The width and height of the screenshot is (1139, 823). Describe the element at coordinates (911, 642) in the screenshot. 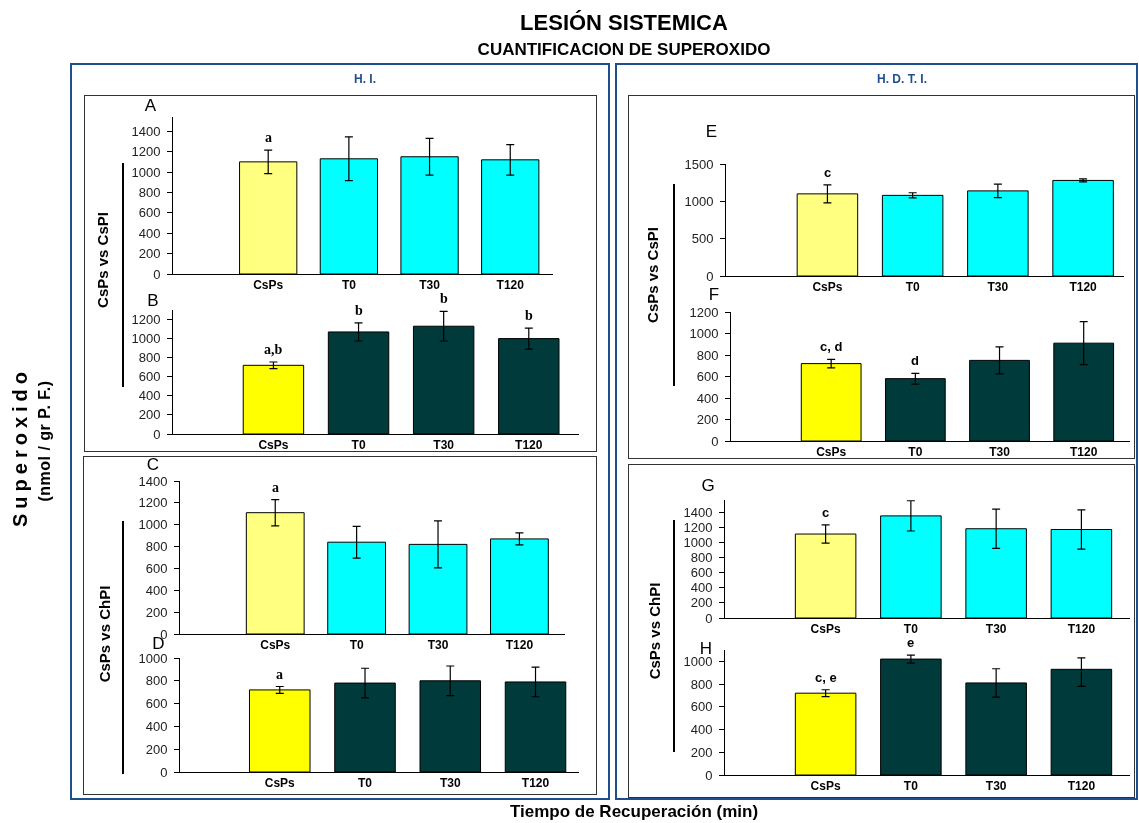

I see `data-label: e` at that location.